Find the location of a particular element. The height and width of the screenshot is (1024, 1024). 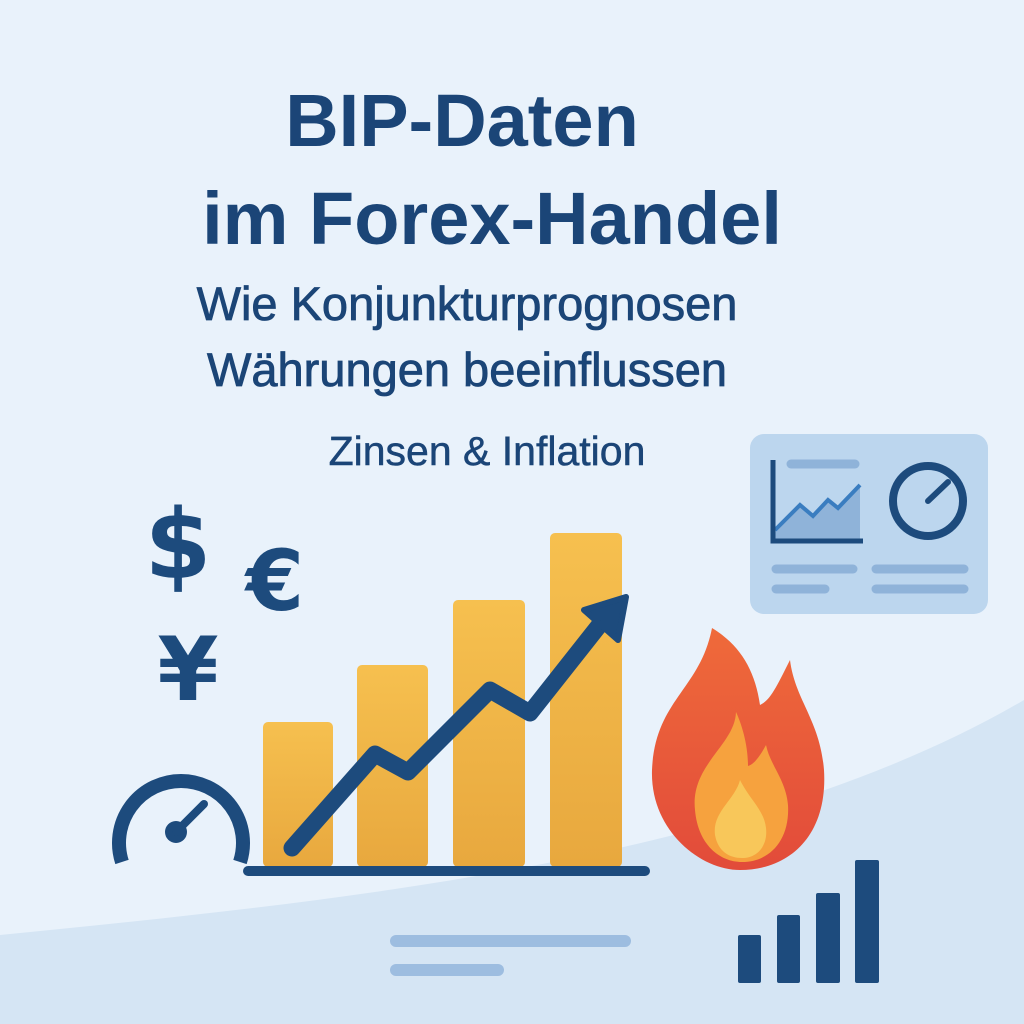

signal-bars-icon is located at coordinates (808, 921).